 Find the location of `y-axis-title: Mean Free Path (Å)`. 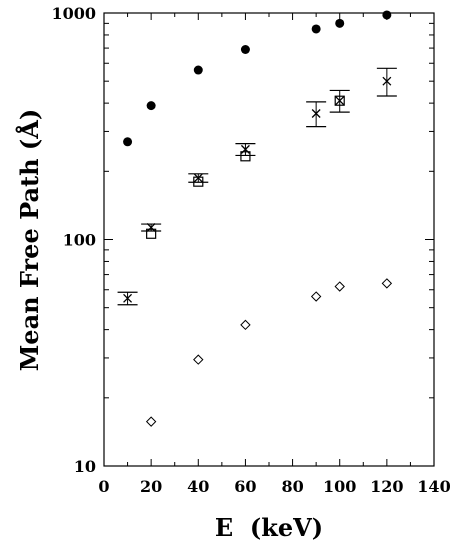

y-axis-title: Mean Free Path (Å) is located at coordinates (29, 240).